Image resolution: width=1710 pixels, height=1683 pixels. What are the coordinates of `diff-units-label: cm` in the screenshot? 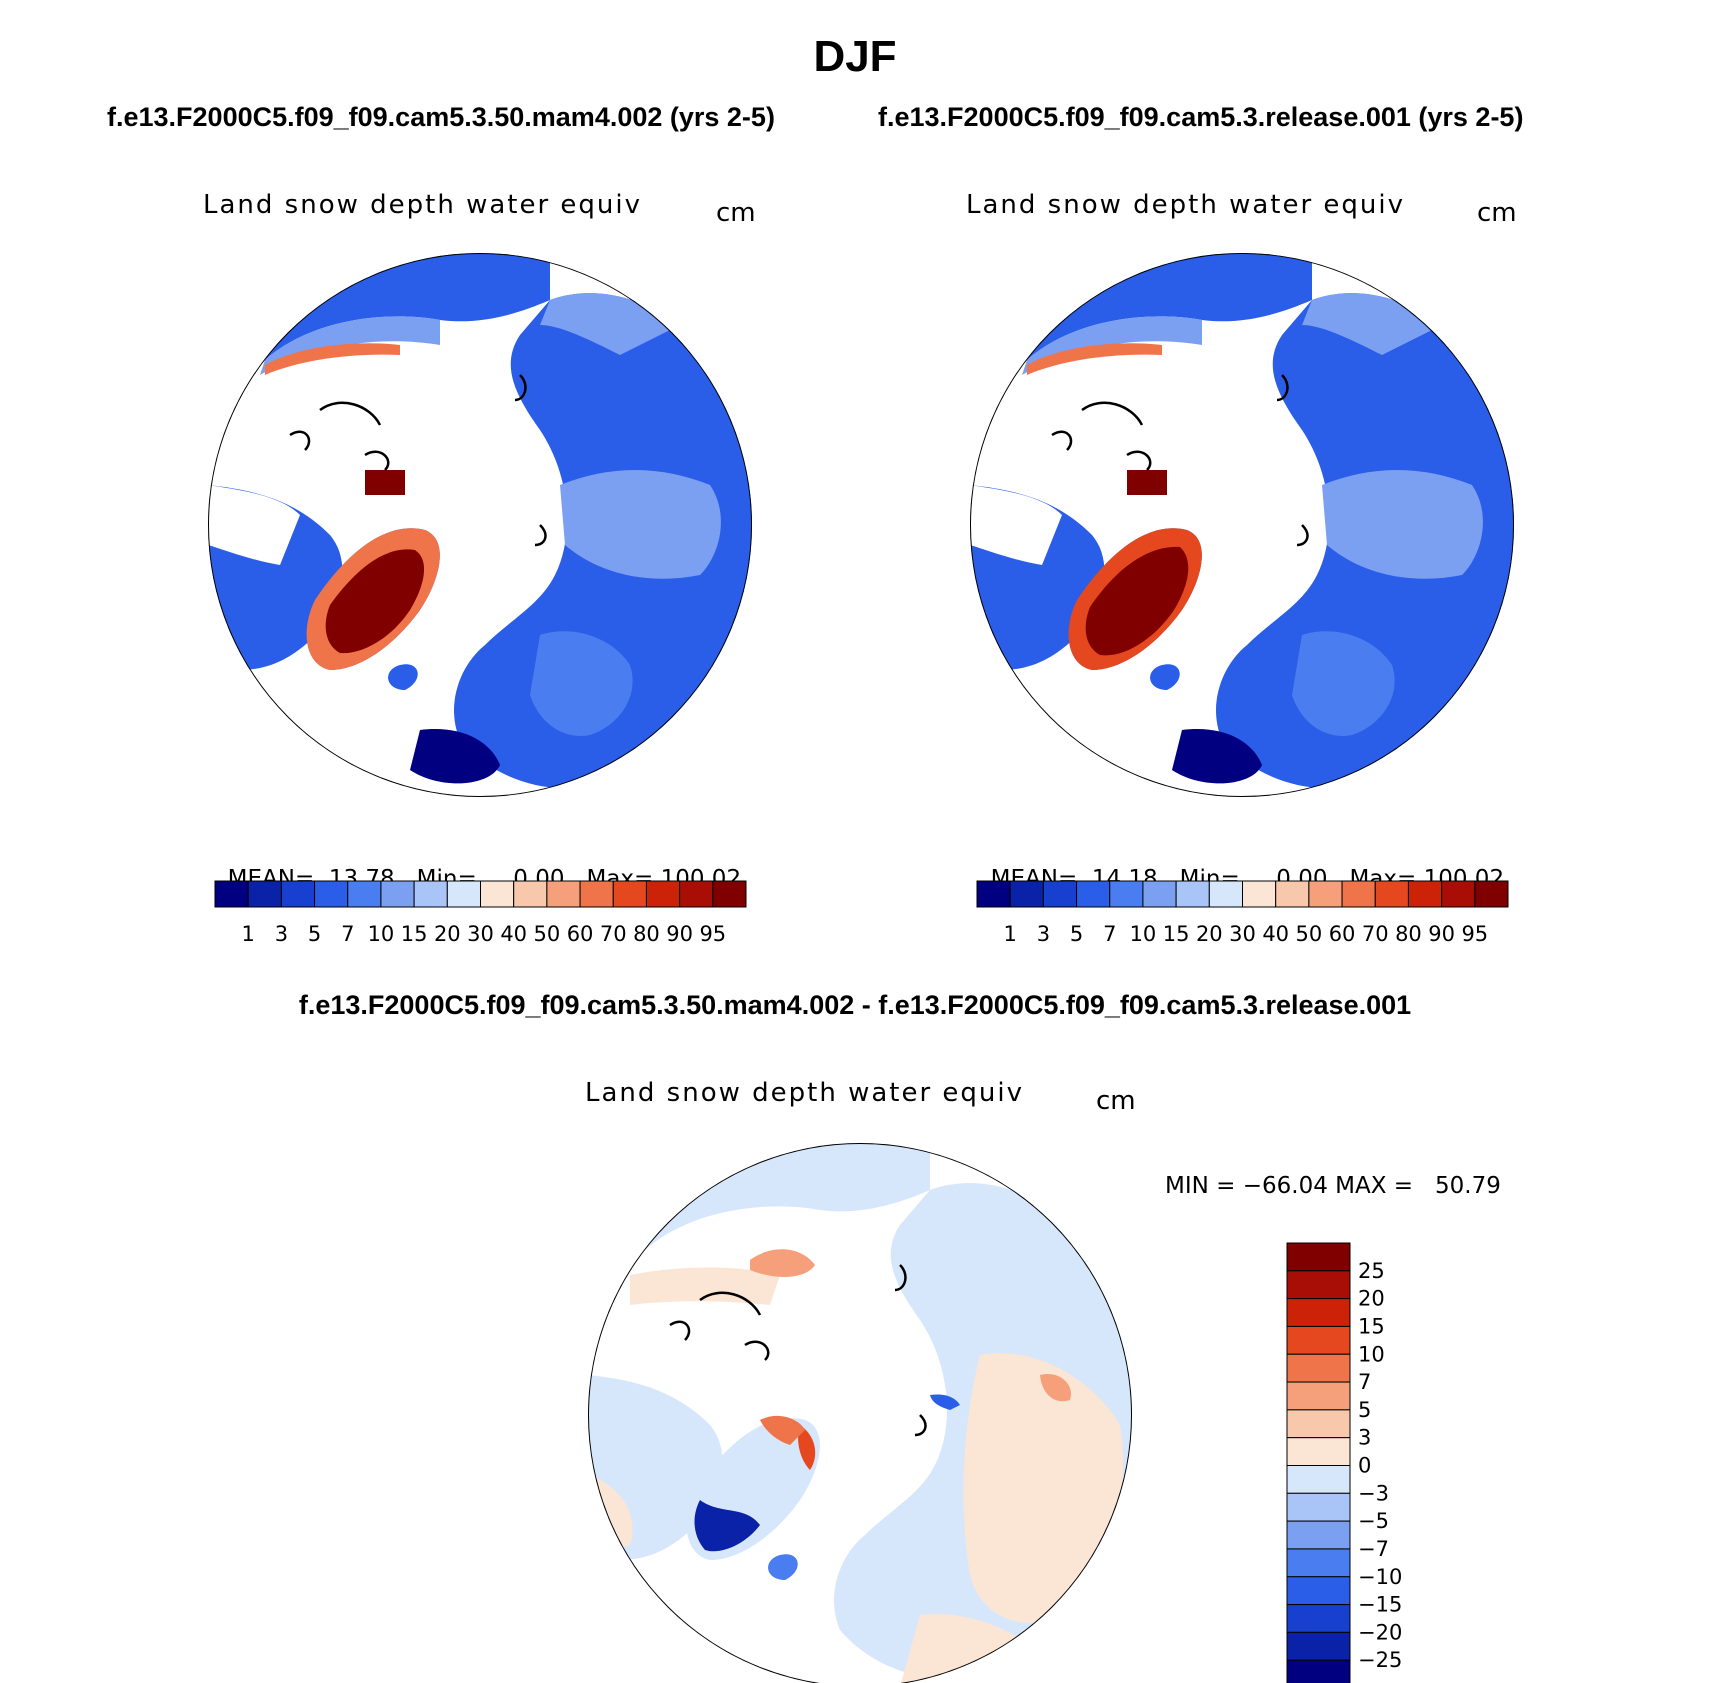 It's located at (1116, 1101).